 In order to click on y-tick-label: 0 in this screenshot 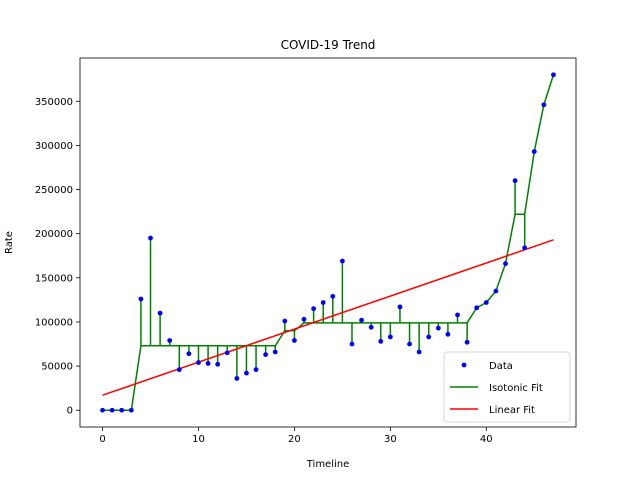, I will do `click(70, 411)`.